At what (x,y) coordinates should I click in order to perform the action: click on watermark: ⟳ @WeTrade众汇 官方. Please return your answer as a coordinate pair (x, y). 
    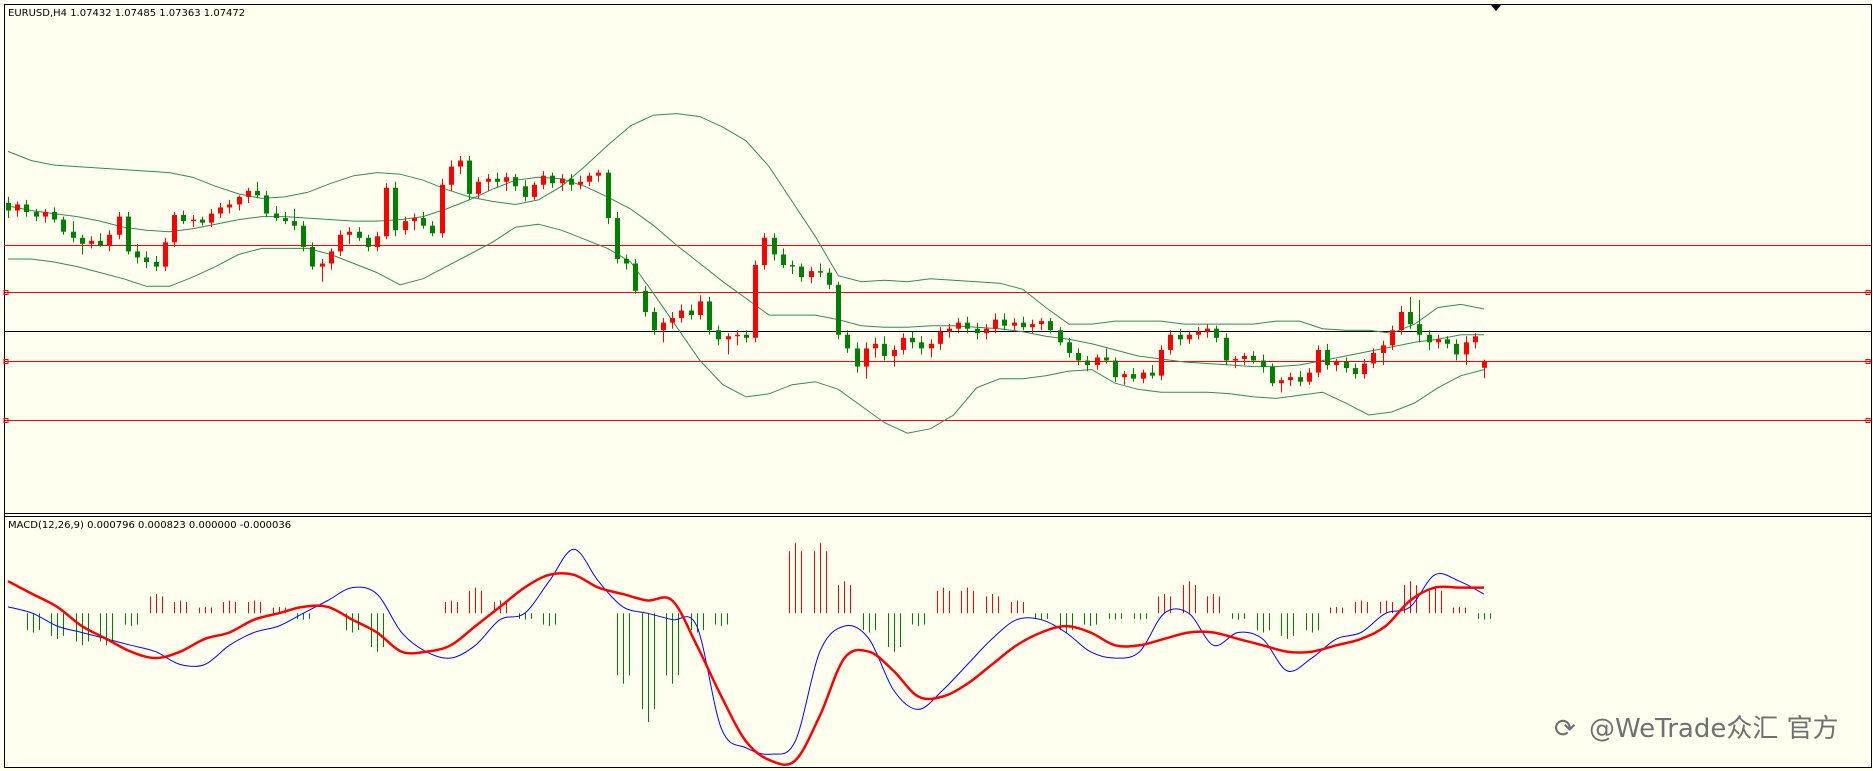
    Looking at the image, I should click on (1696, 729).